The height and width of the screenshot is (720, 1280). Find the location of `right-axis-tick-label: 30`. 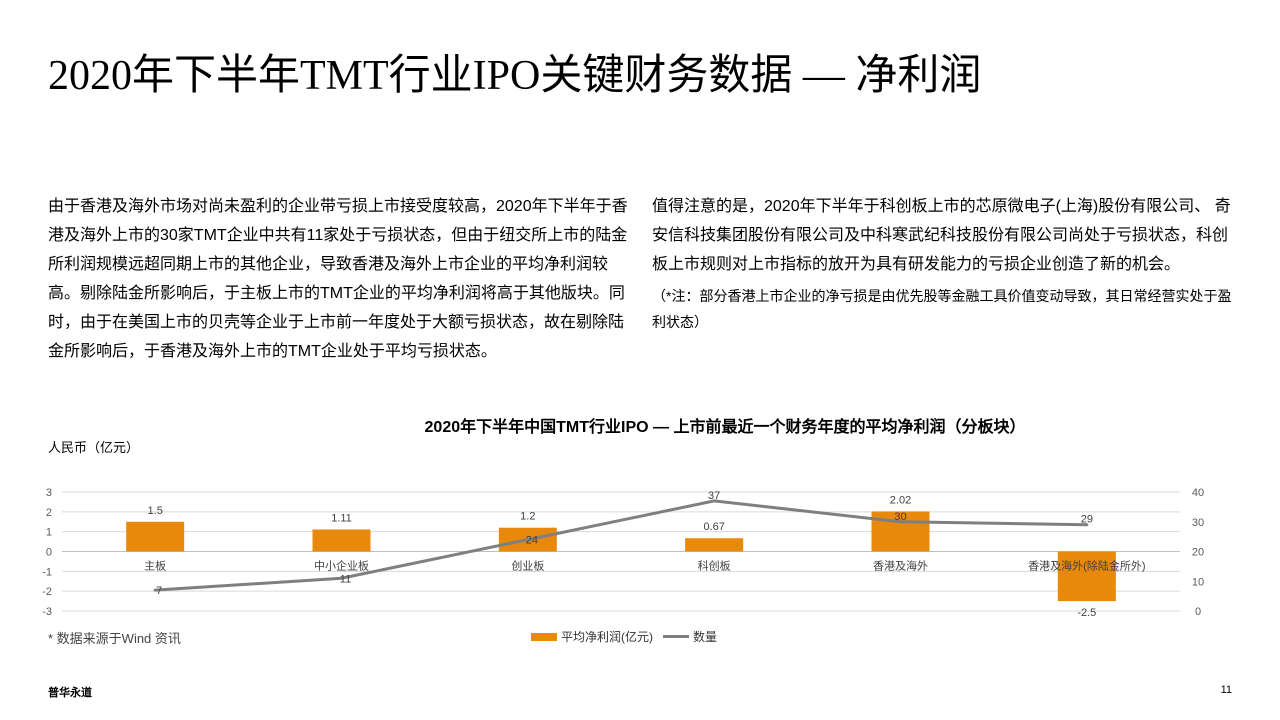

right-axis-tick-label: 30 is located at coordinates (1198, 523).